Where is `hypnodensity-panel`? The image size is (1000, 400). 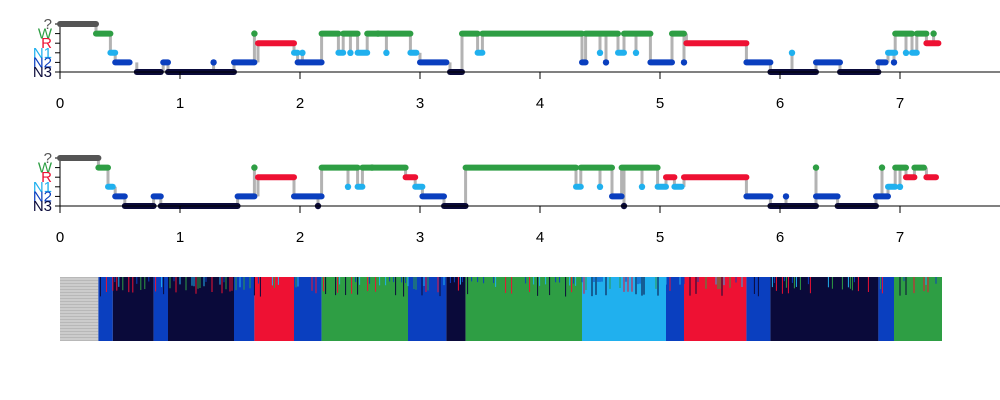 hypnodensity-panel is located at coordinates (501, 309).